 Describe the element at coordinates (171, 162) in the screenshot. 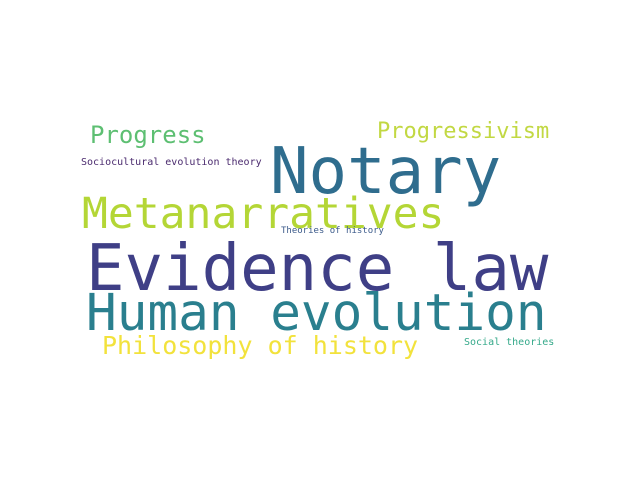

I see `word-sociocultural-evolution-theory: Sociocultural evolution theory` at that location.